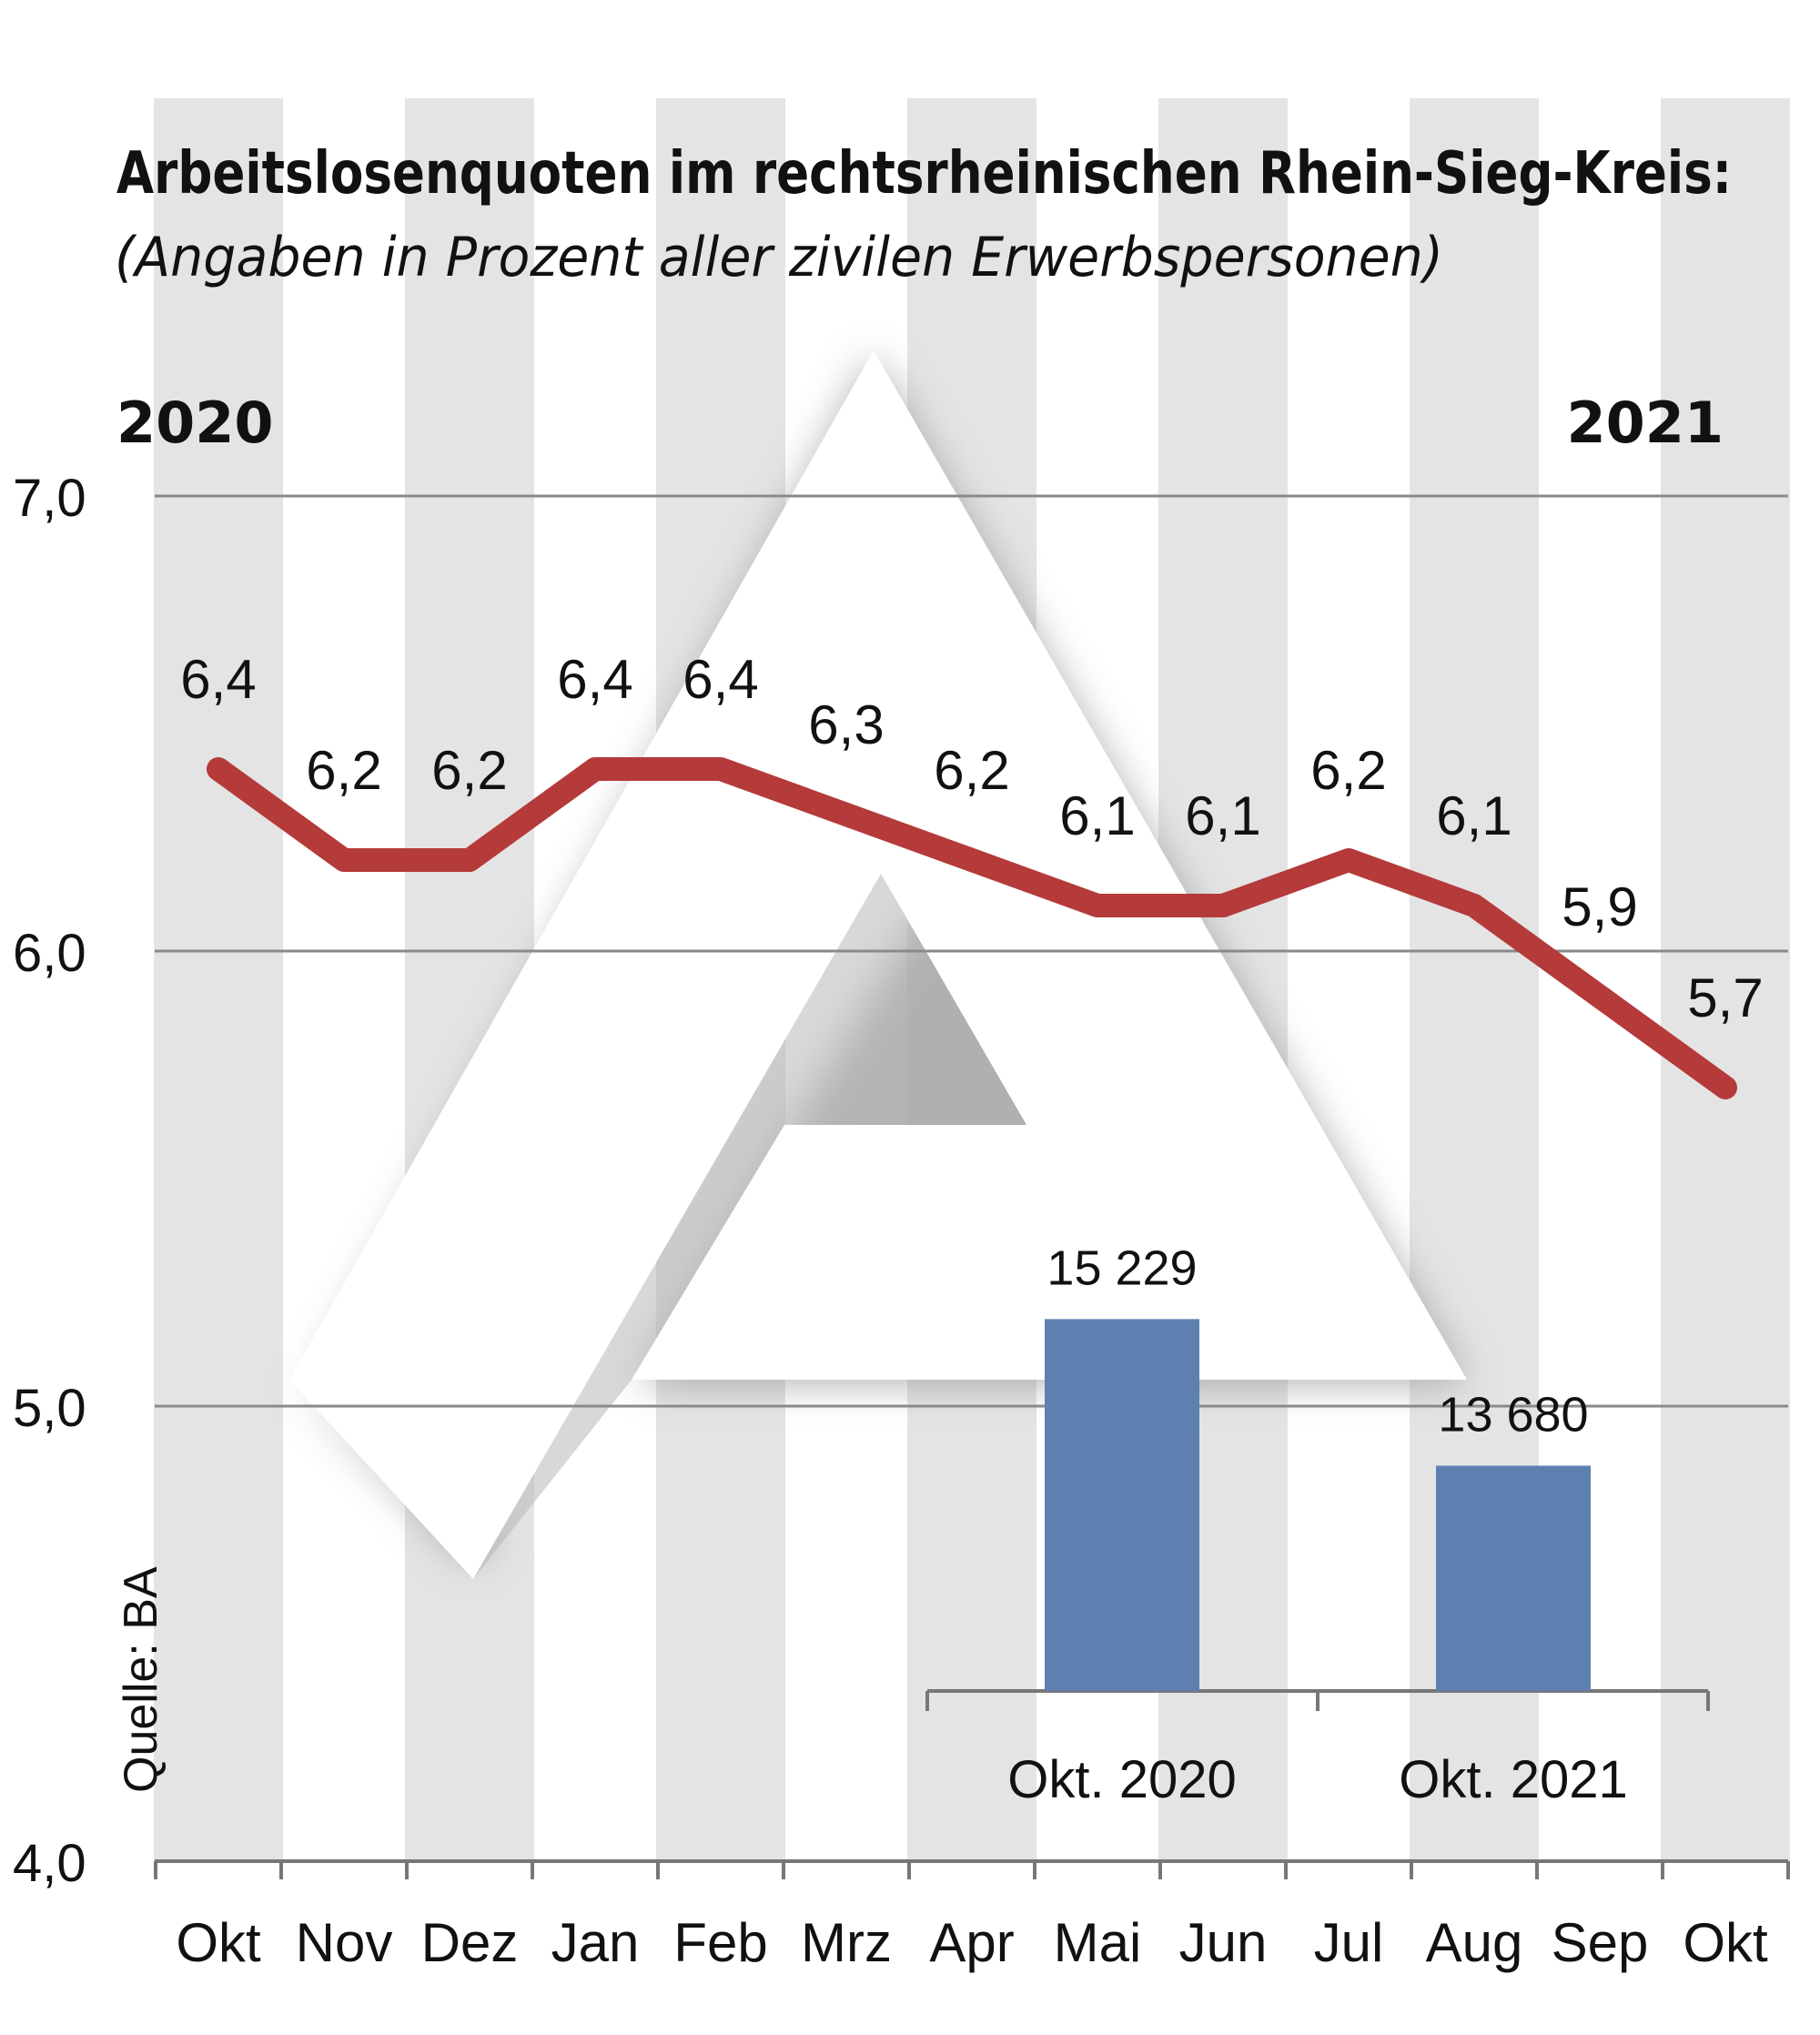 This screenshot has height=2035, width=1820. I want to click on data-label: 5,9, so click(1600, 906).